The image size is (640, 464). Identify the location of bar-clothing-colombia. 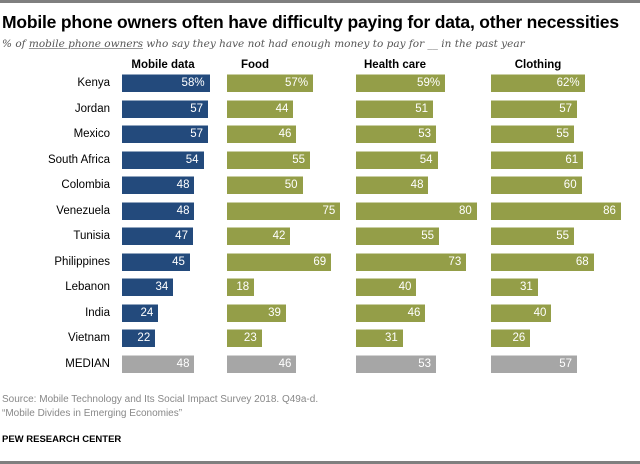
(536, 185).